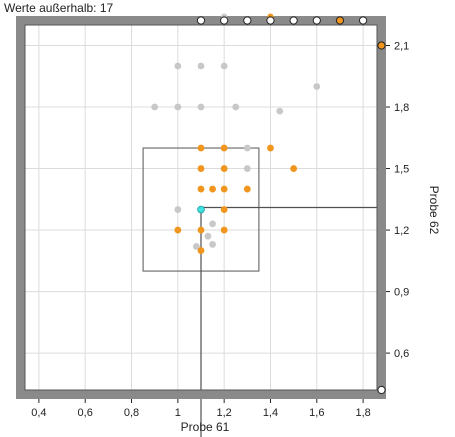  What do you see at coordinates (401, 354) in the screenshot?
I see `y-tick-label: 0,6` at bounding box center [401, 354].